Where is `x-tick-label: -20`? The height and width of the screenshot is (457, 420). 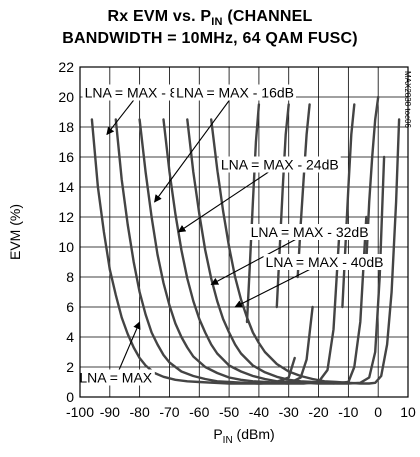 x-tick-label: -20 is located at coordinates (318, 412).